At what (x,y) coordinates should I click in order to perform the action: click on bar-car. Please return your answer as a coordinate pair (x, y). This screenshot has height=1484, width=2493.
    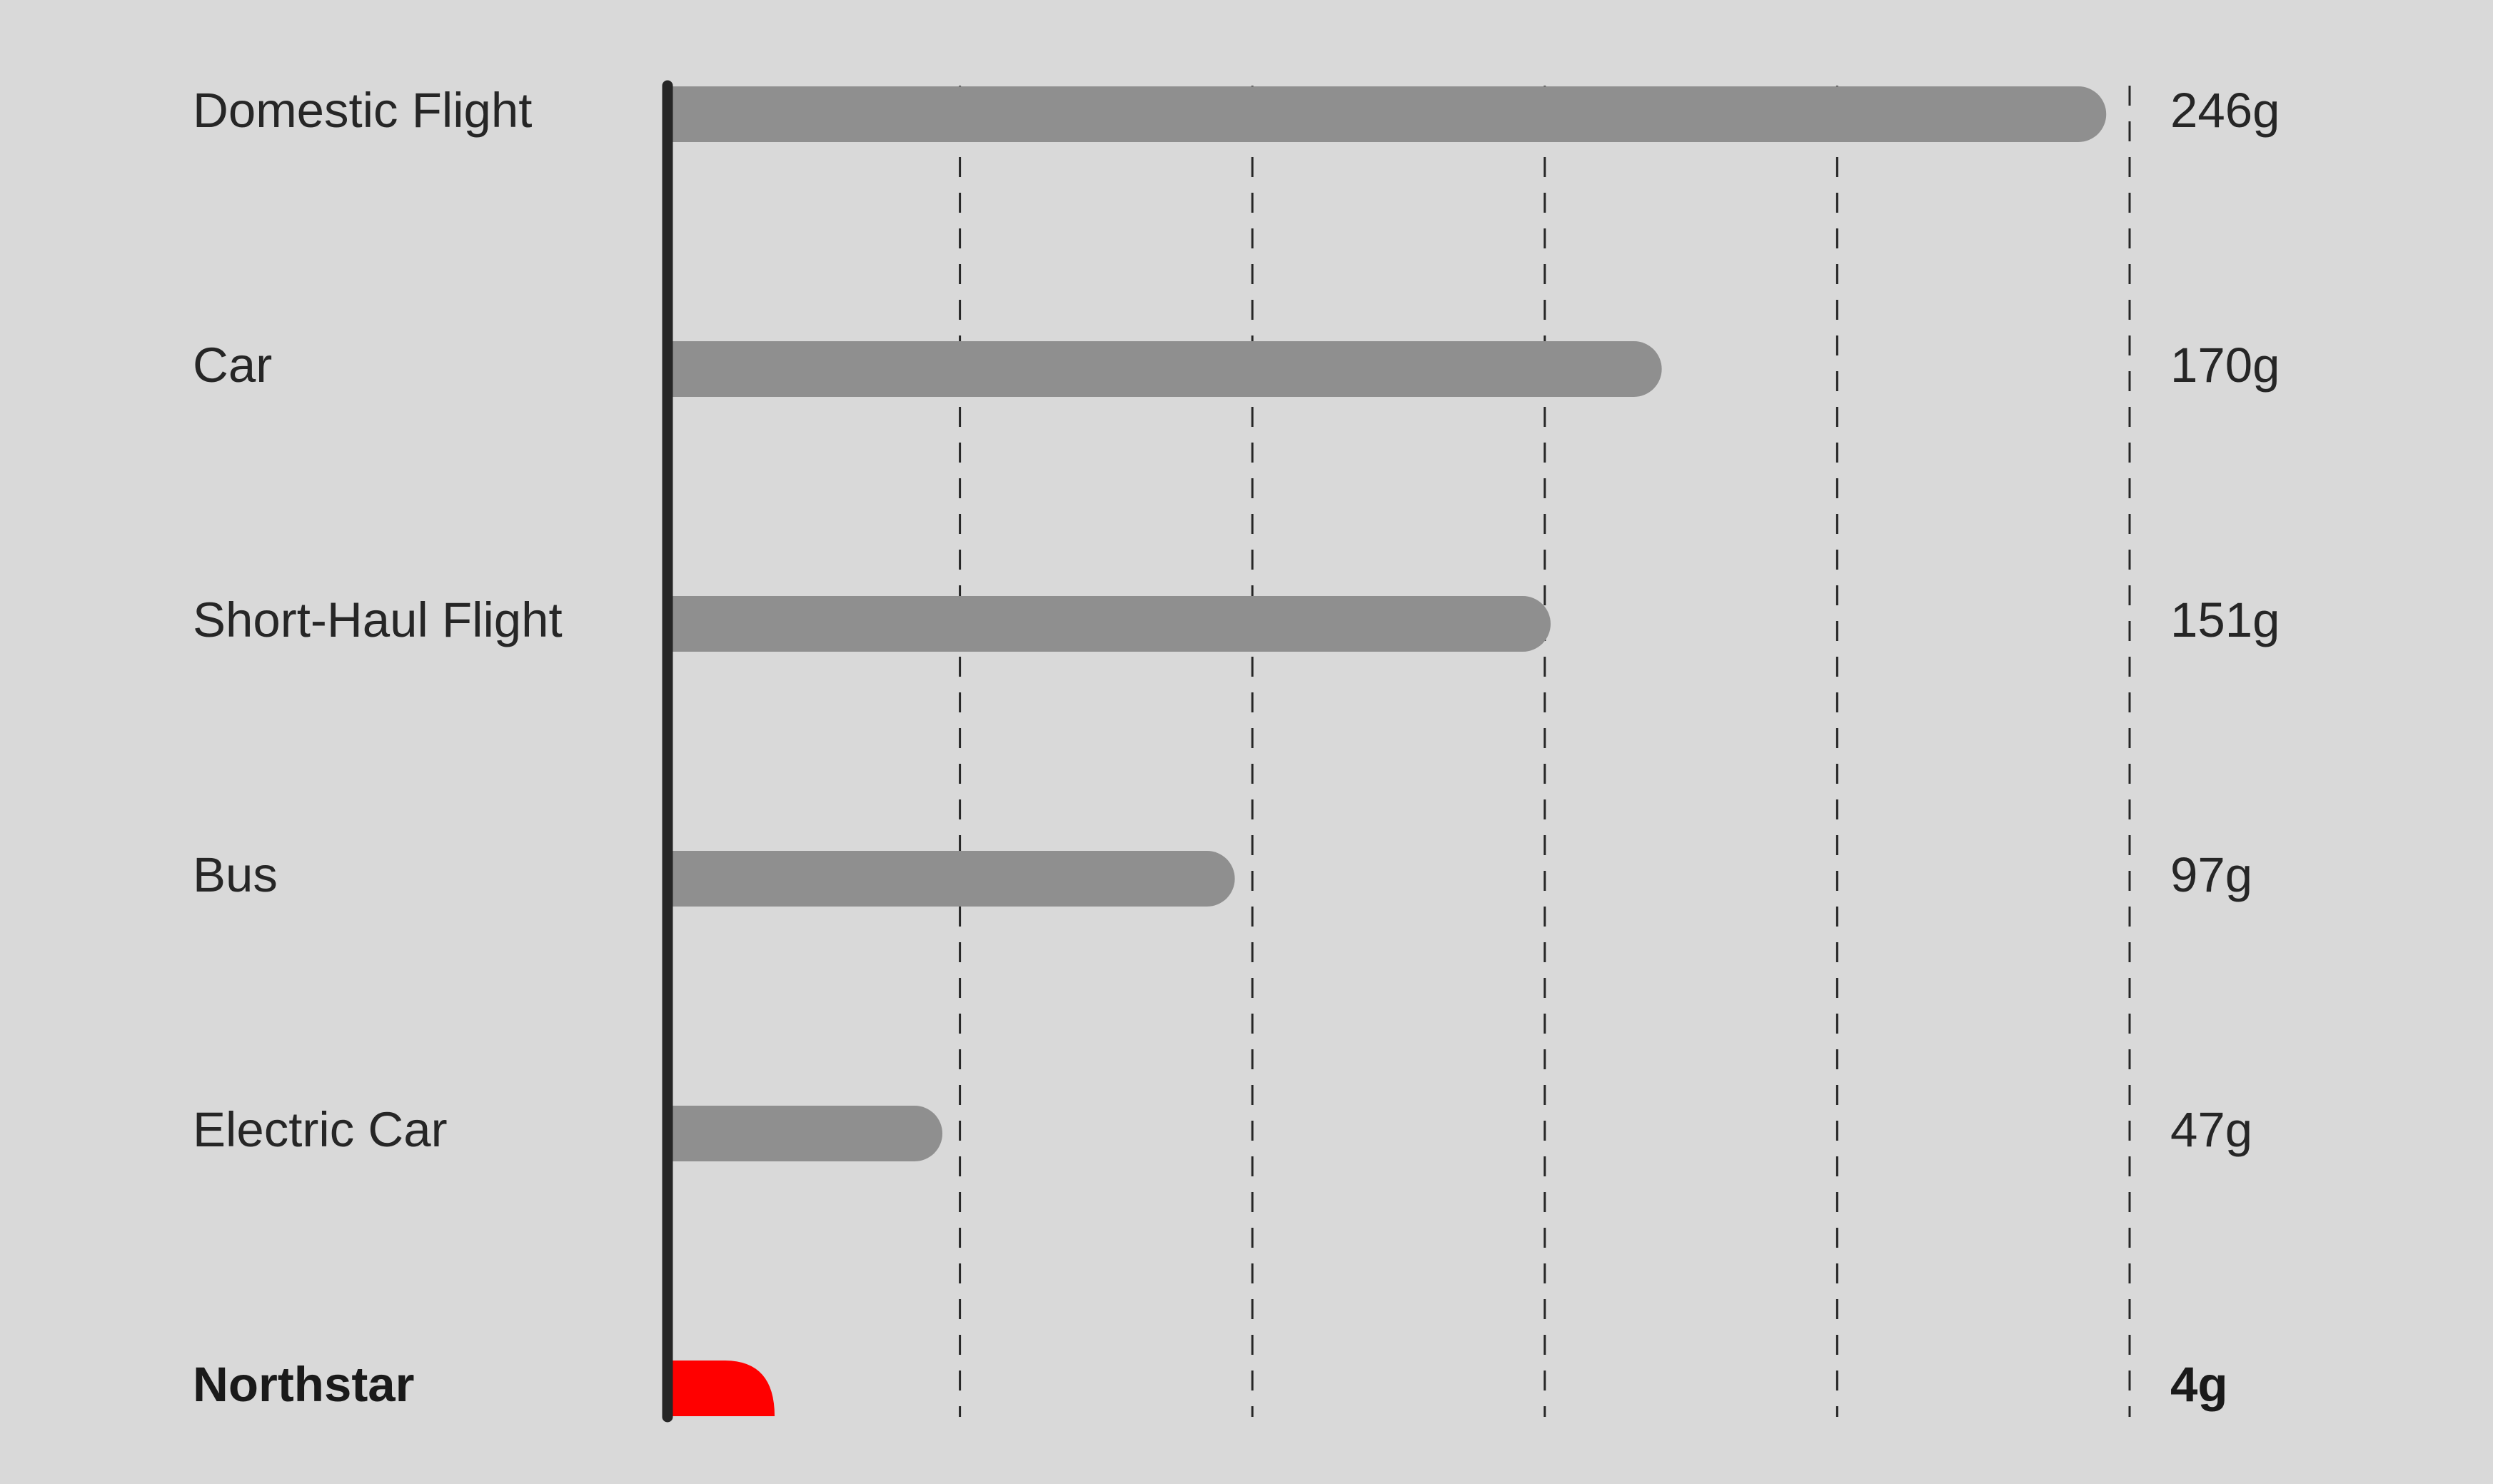
    Looking at the image, I should click on (1165, 369).